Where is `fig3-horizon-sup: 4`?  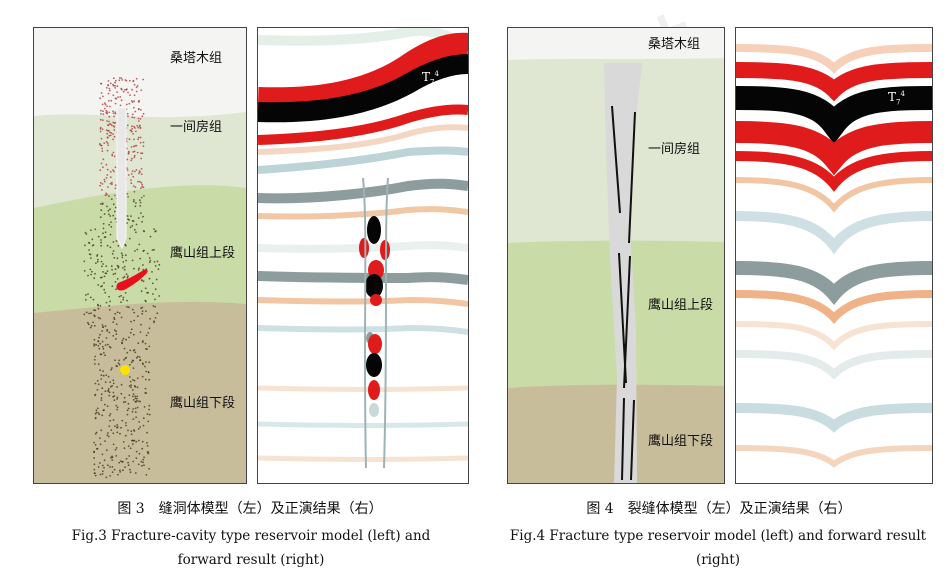
fig3-horizon-sup: 4 is located at coordinates (436, 74).